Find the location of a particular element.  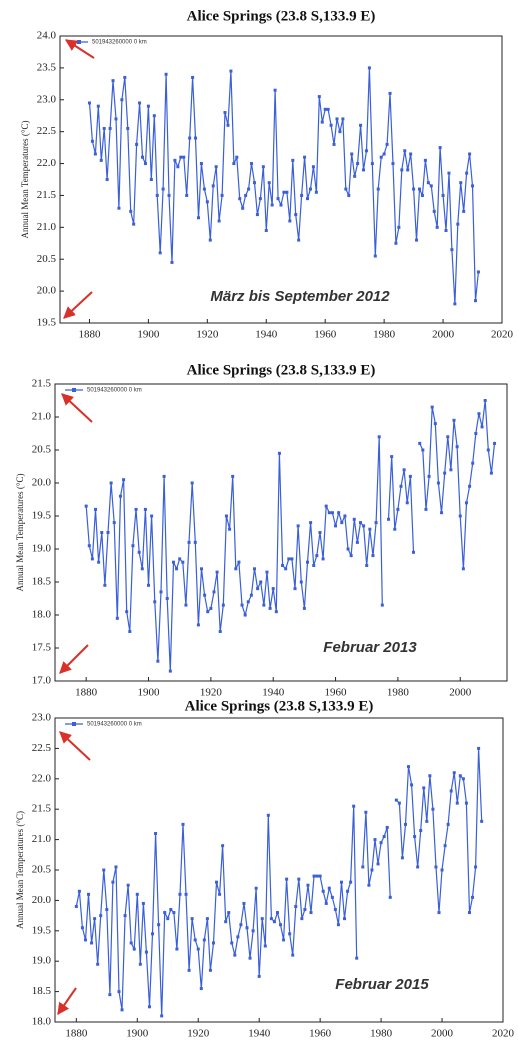

y-tick-label: 22.0 is located at coordinates (42, 778).